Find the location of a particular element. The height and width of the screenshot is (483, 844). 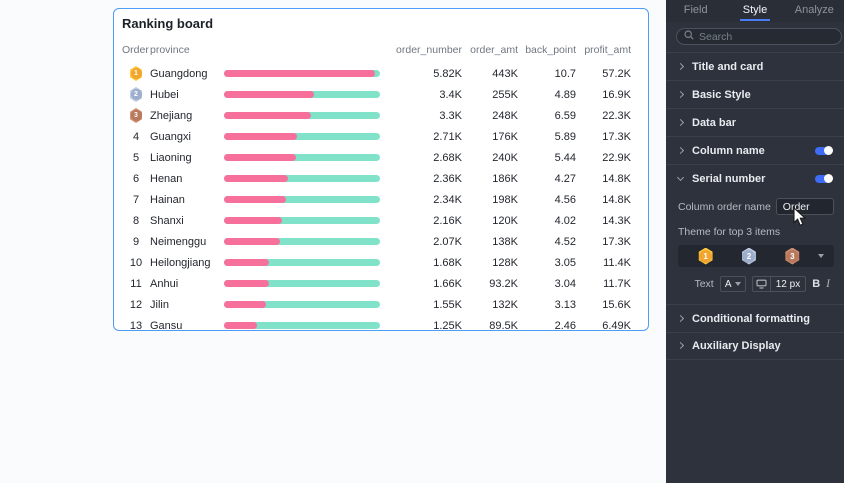

order-amt-cell: 186K is located at coordinates (505, 178).